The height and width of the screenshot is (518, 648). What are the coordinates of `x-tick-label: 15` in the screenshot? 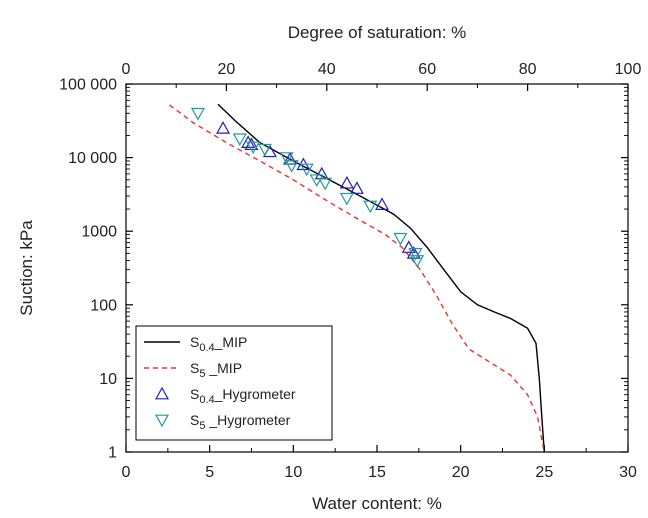 It's located at (377, 472).